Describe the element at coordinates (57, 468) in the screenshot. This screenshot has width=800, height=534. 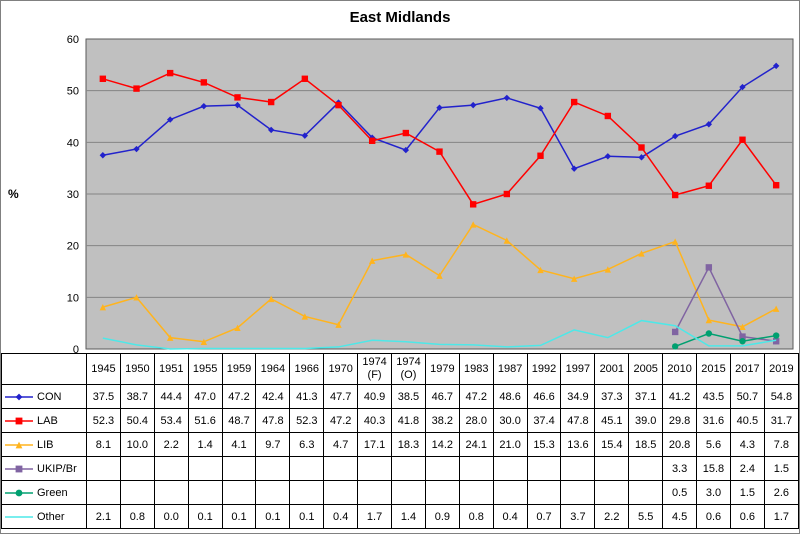
I see `legend-label: UKIP/Br` at that location.